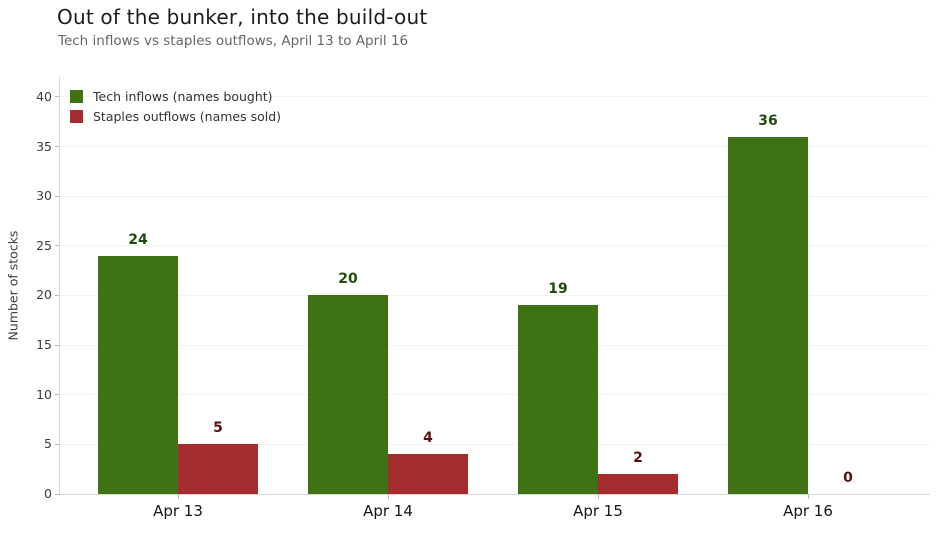 This screenshot has height=536, width=937. I want to click on legend-item-tech-inflows: Tech inflows (names bought), so click(175, 96).